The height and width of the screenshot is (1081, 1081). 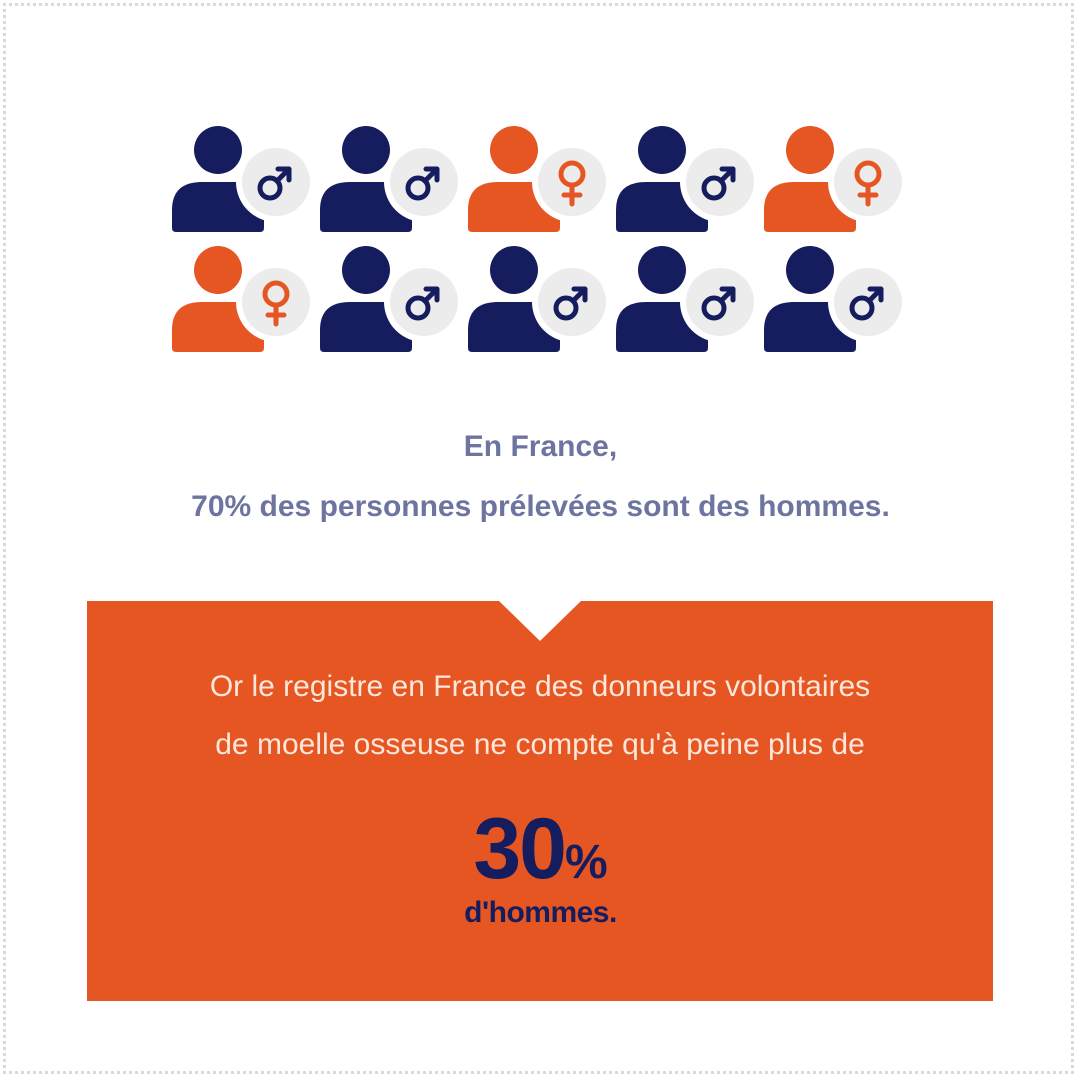 What do you see at coordinates (540, 621) in the screenshot?
I see `callout-notch` at bounding box center [540, 621].